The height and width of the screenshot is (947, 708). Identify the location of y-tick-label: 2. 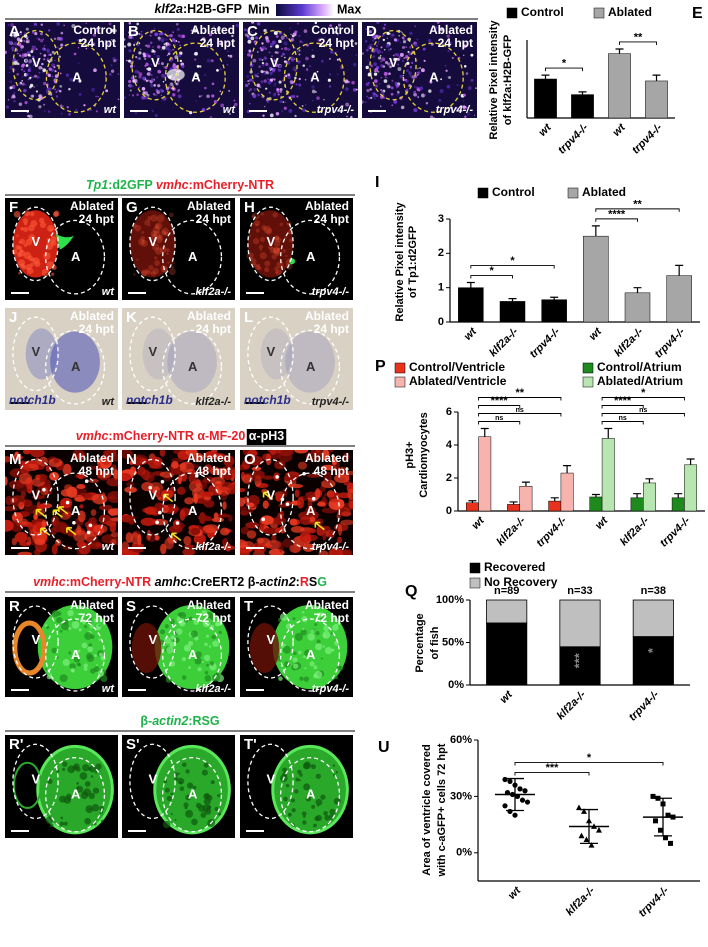
(449, 478).